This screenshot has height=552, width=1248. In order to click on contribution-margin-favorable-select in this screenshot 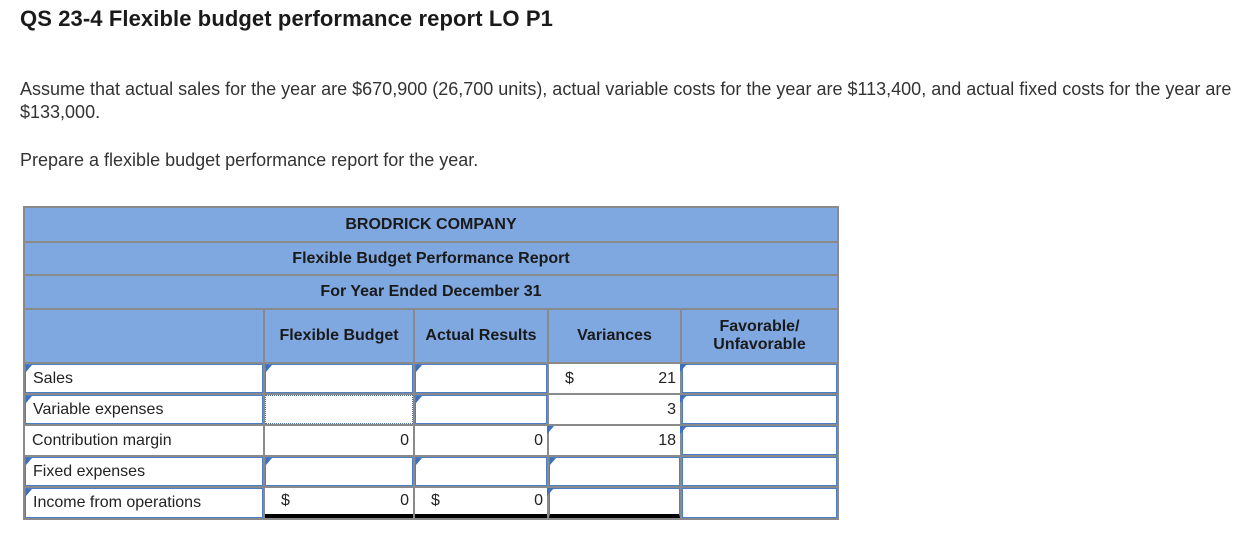, I will do `click(759, 440)`.